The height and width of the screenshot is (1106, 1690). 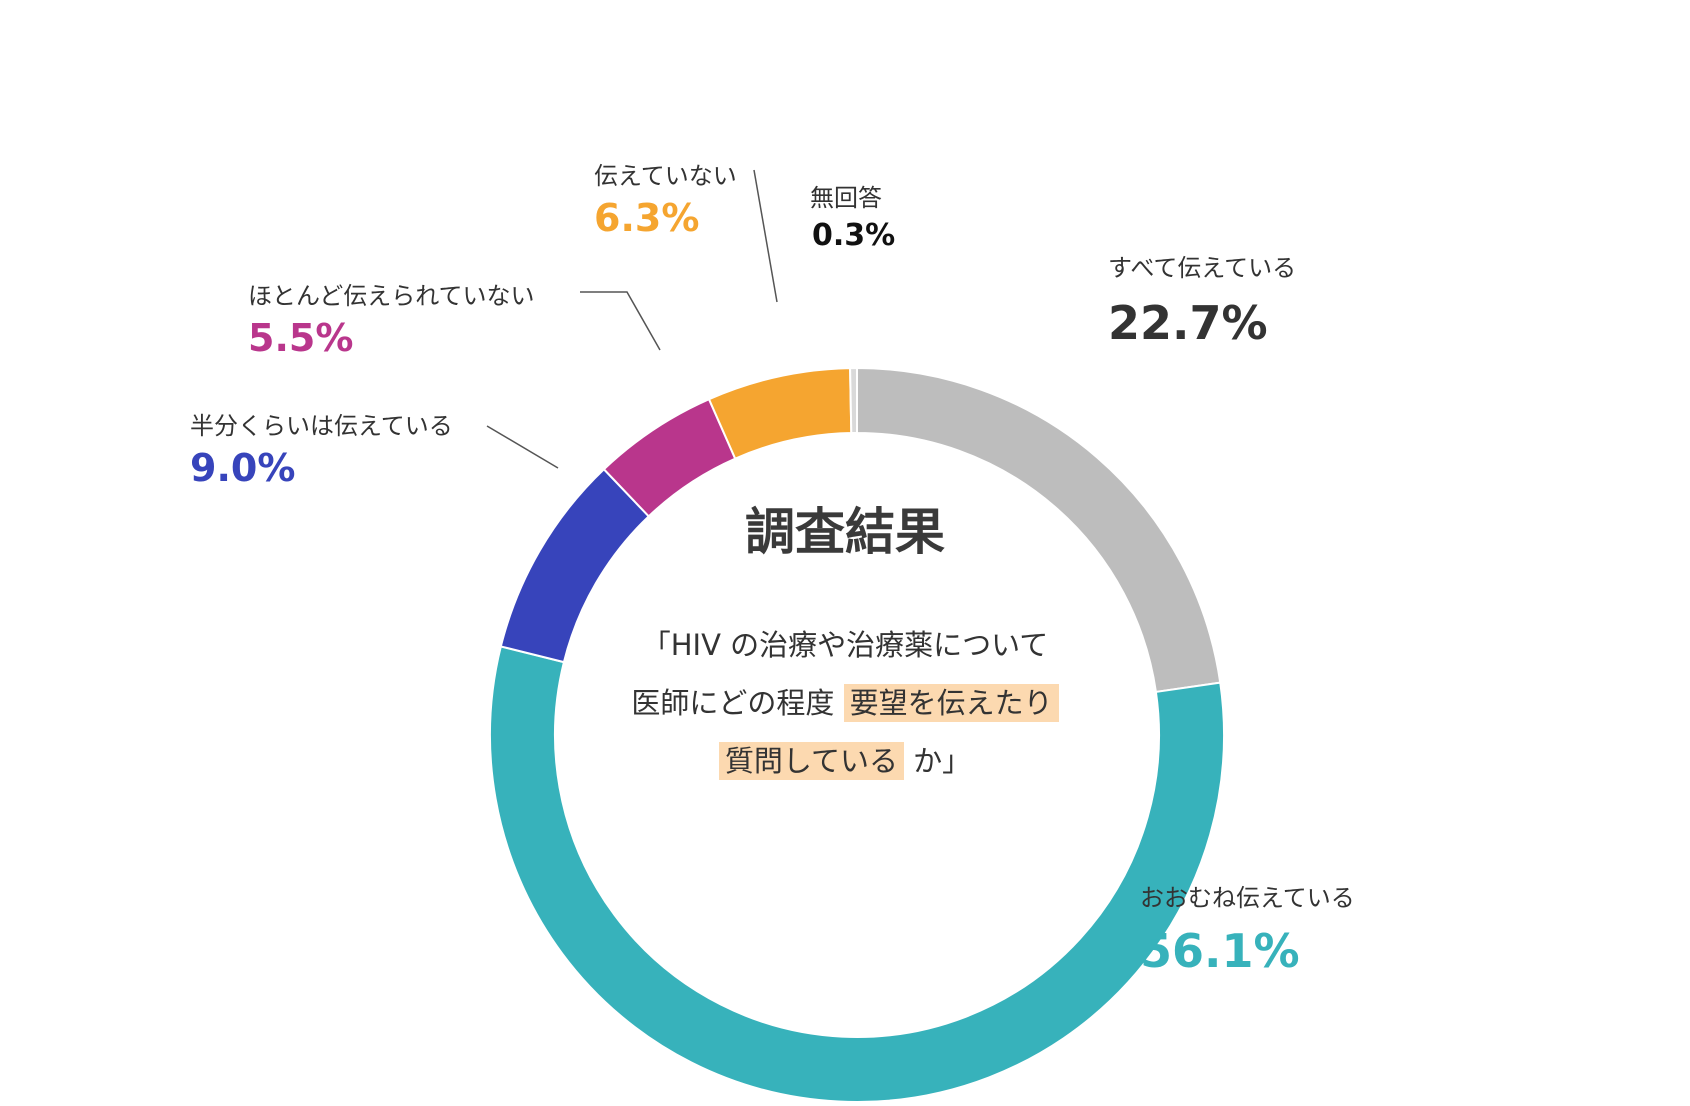 I want to click on label-category-5: 無回答, so click(x=846, y=198).